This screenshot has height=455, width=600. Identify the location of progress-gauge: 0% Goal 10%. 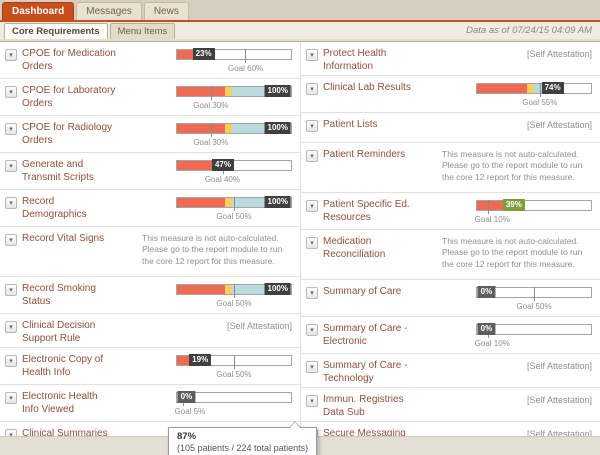
(533, 337).